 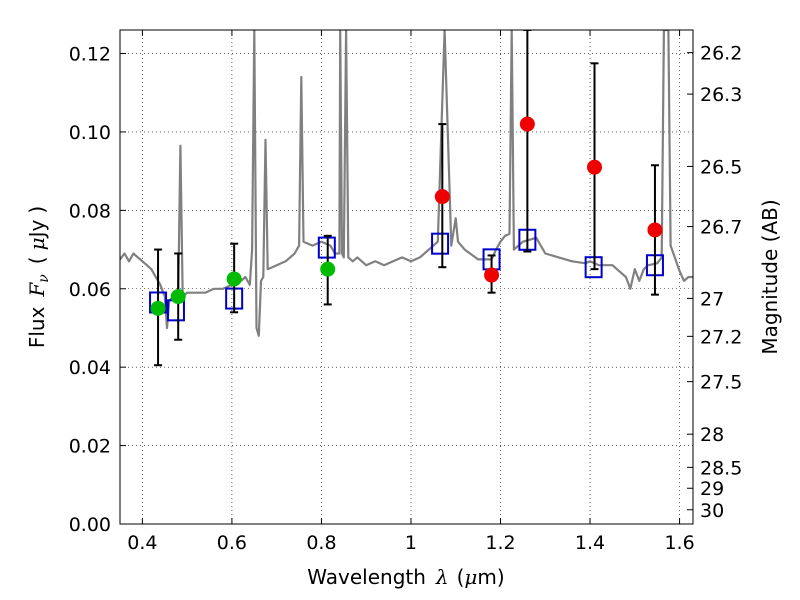 What do you see at coordinates (411, 543) in the screenshot?
I see `x-tick-label: 1` at bounding box center [411, 543].